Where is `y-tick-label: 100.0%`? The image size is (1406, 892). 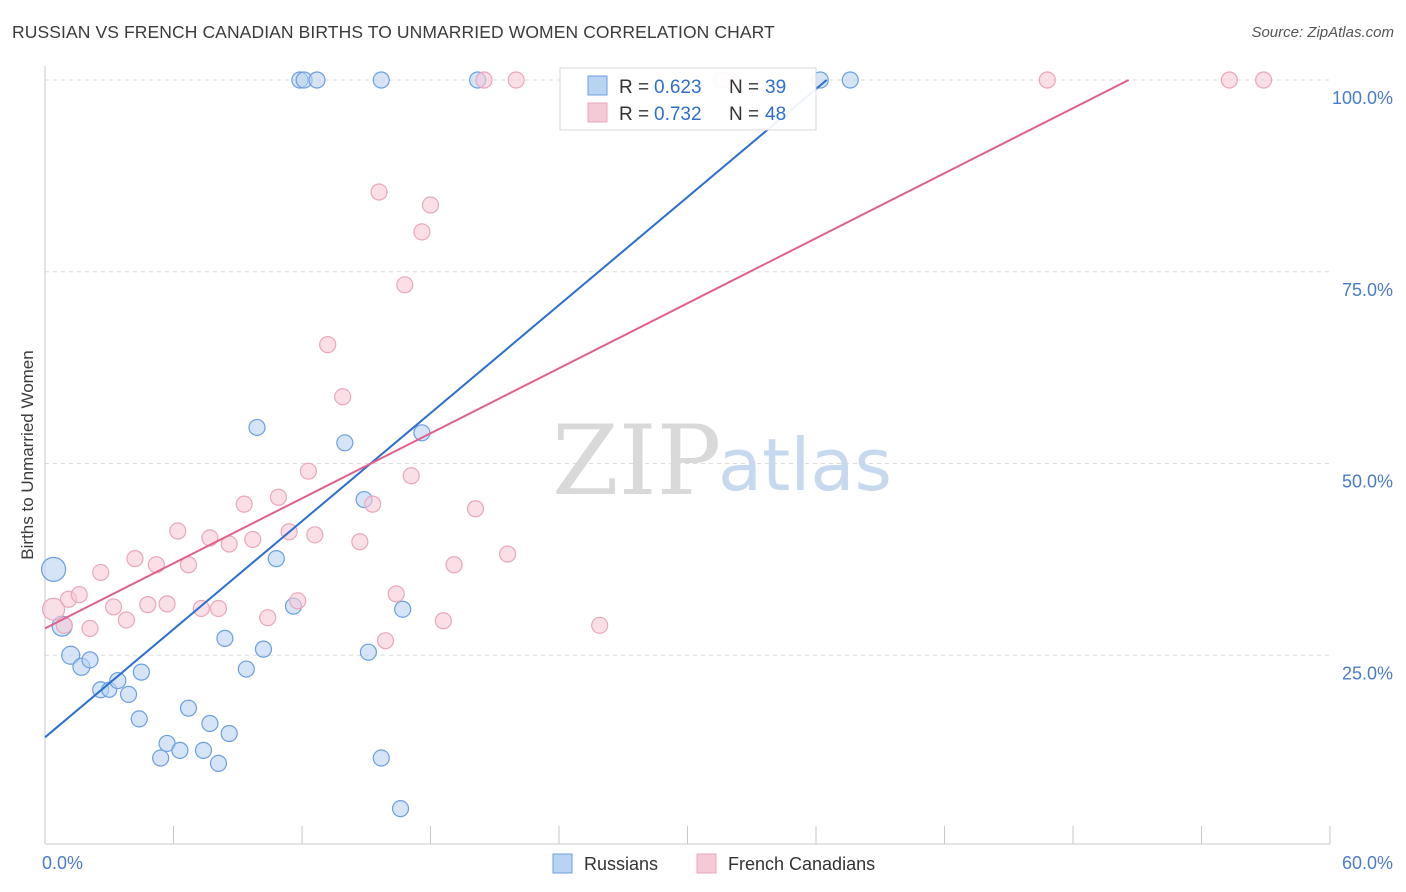
y-tick-label: 100.0% is located at coordinates (1362, 98).